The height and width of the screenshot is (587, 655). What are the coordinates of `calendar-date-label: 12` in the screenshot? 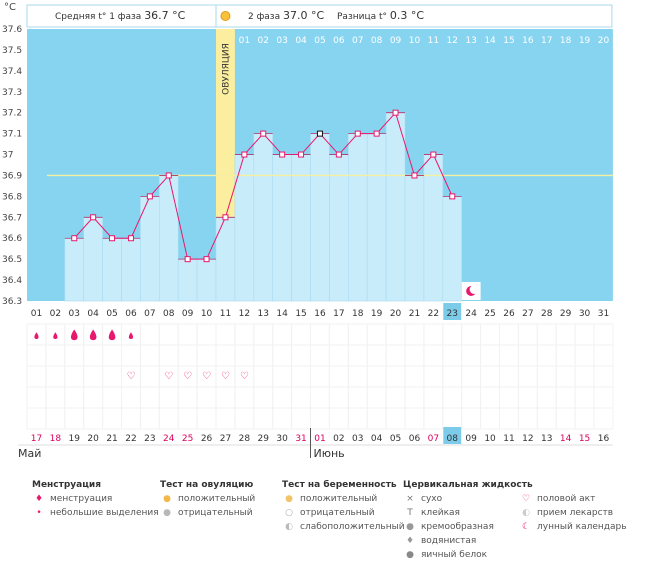 It's located at (527, 439).